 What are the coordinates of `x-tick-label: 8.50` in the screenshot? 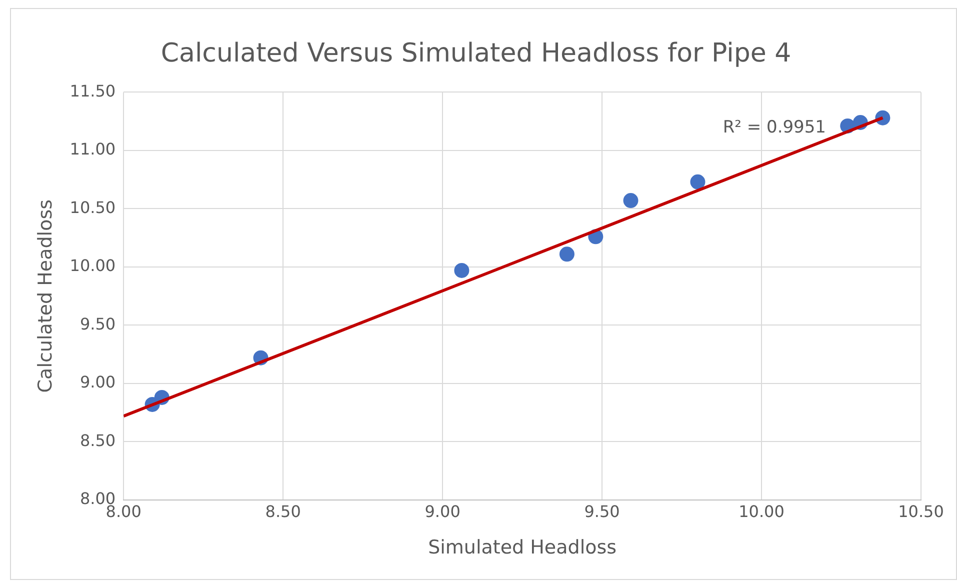 It's located at (283, 511).